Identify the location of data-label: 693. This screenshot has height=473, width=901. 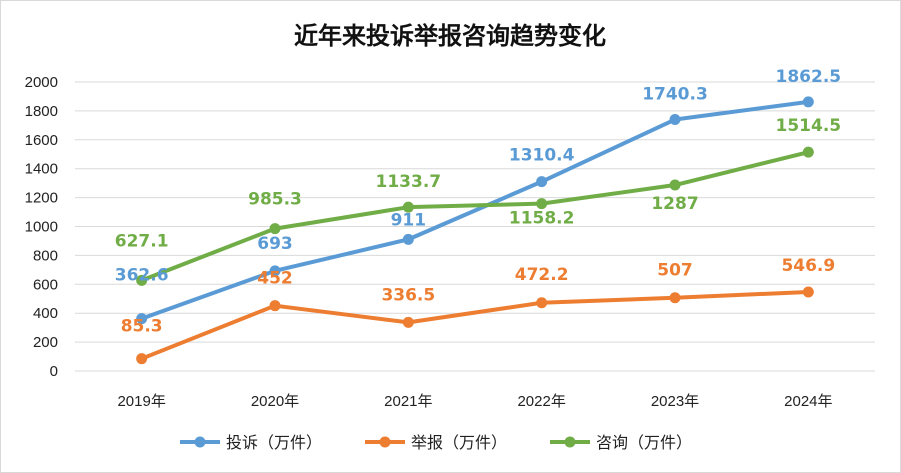
(275, 244).